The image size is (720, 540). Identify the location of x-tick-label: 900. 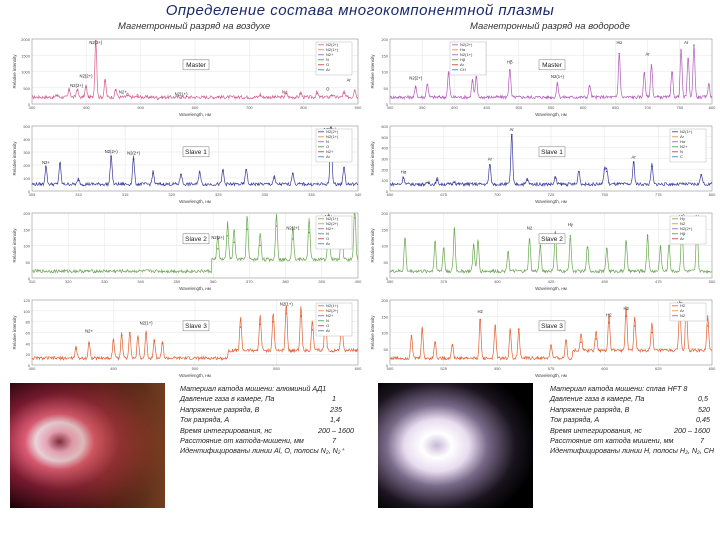
(358, 107).